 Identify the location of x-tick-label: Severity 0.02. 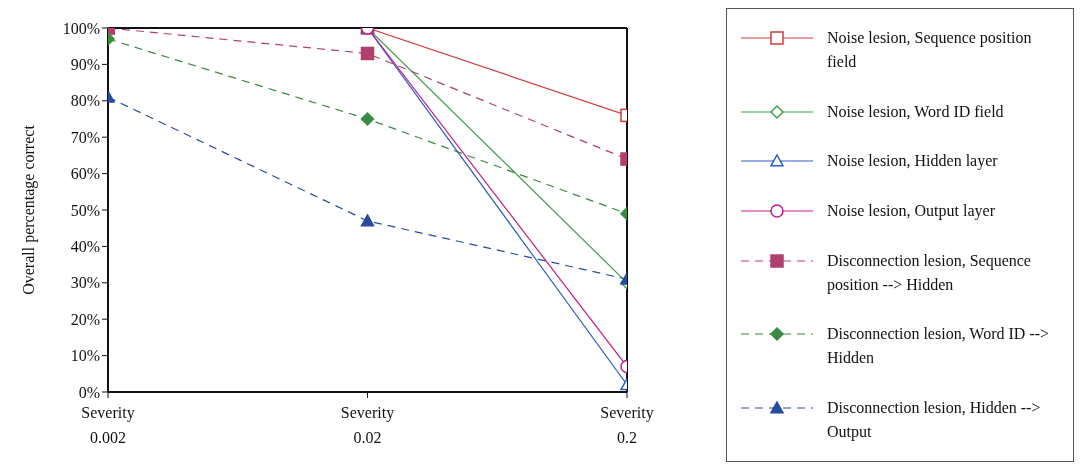
(367, 425).